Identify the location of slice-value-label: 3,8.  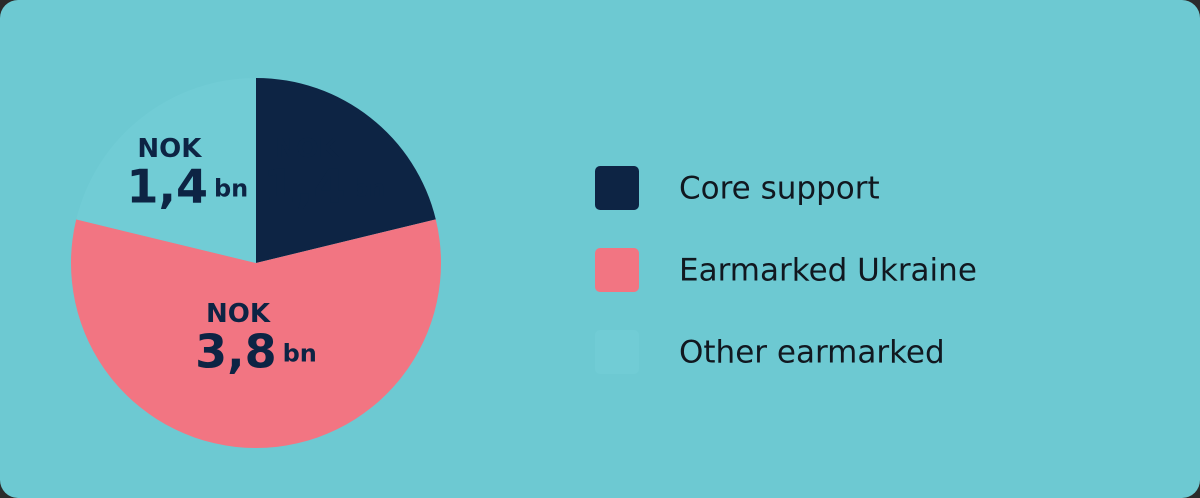
(236, 351).